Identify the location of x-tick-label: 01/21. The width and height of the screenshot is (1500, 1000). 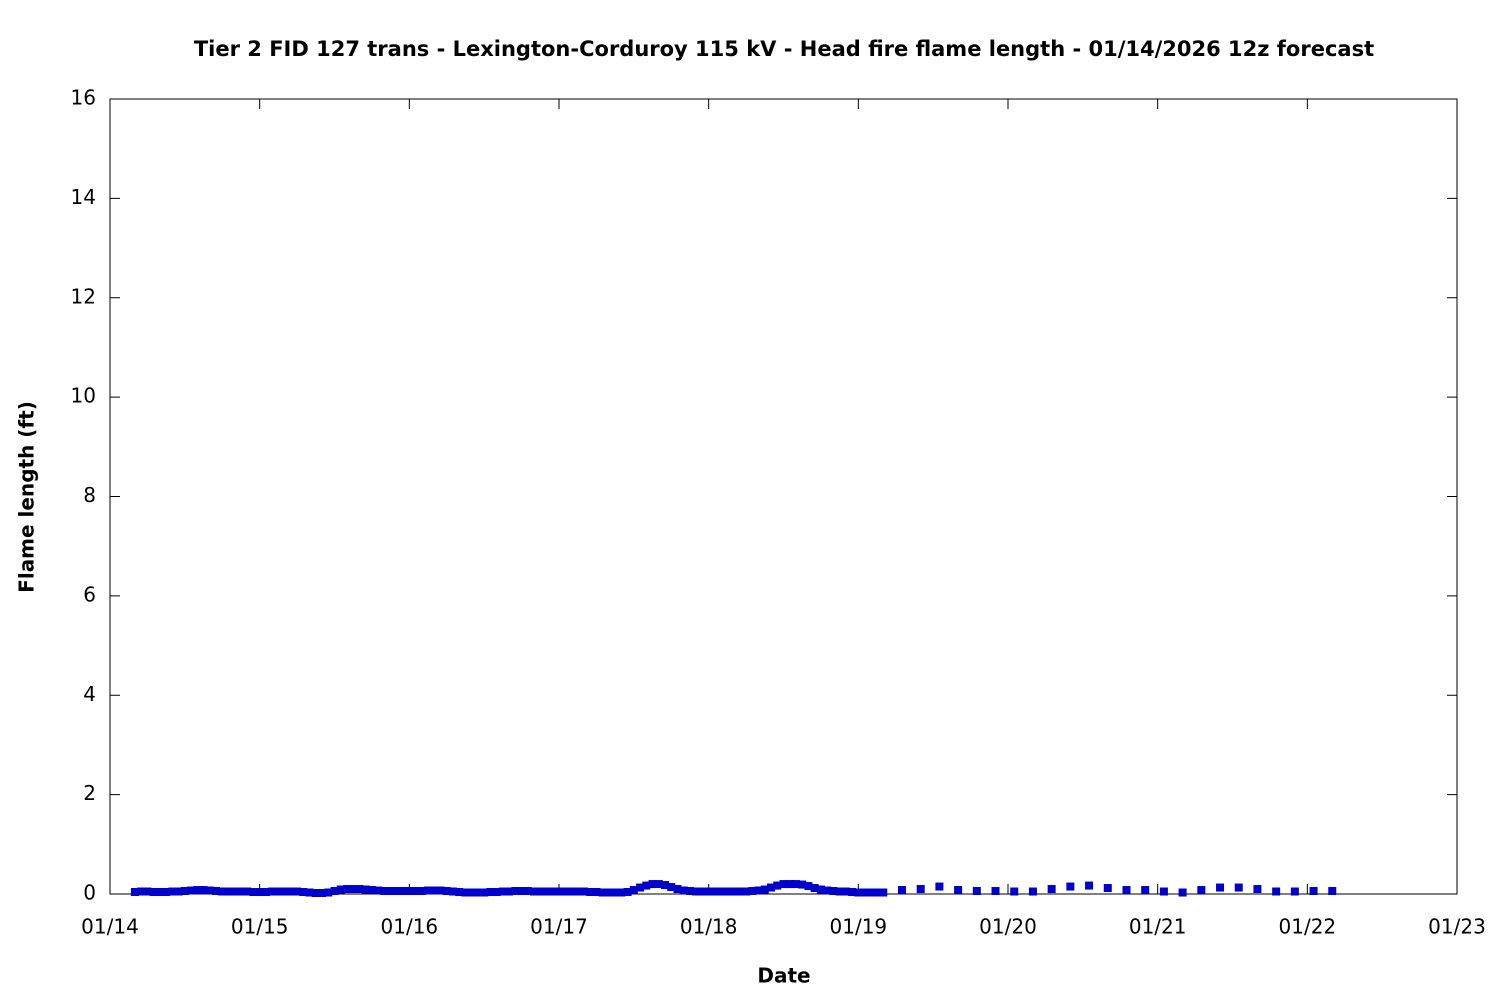
(1158, 927).